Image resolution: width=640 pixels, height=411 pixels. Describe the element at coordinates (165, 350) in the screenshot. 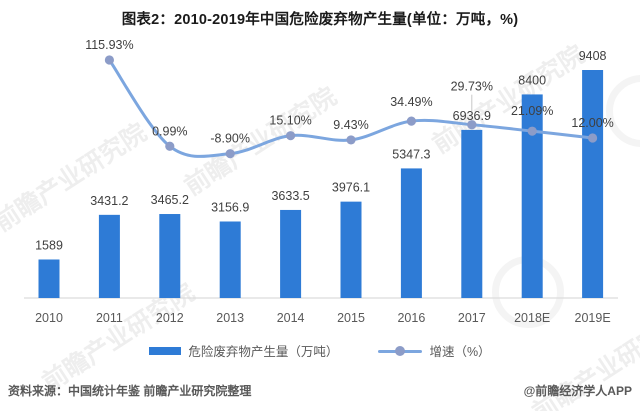

I see `bar-series-swatch` at that location.